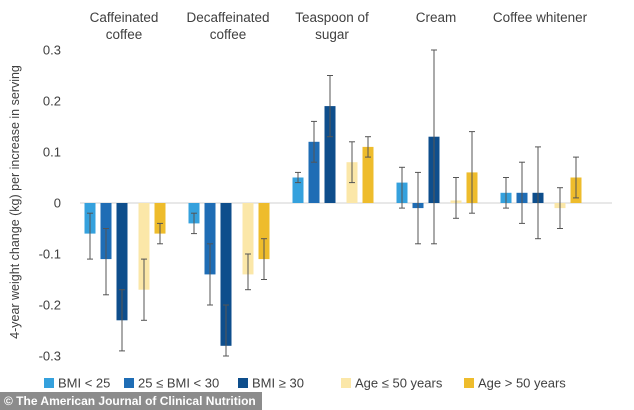  Describe the element at coordinates (399, 383) in the screenshot. I see `legend-label: Age ≤ 50 years` at that location.